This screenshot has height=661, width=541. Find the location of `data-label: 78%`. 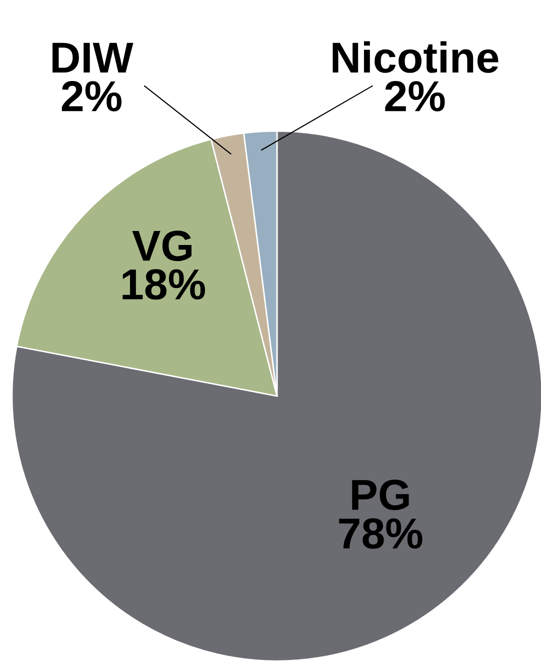

data-label: 78% is located at coordinates (380, 533).